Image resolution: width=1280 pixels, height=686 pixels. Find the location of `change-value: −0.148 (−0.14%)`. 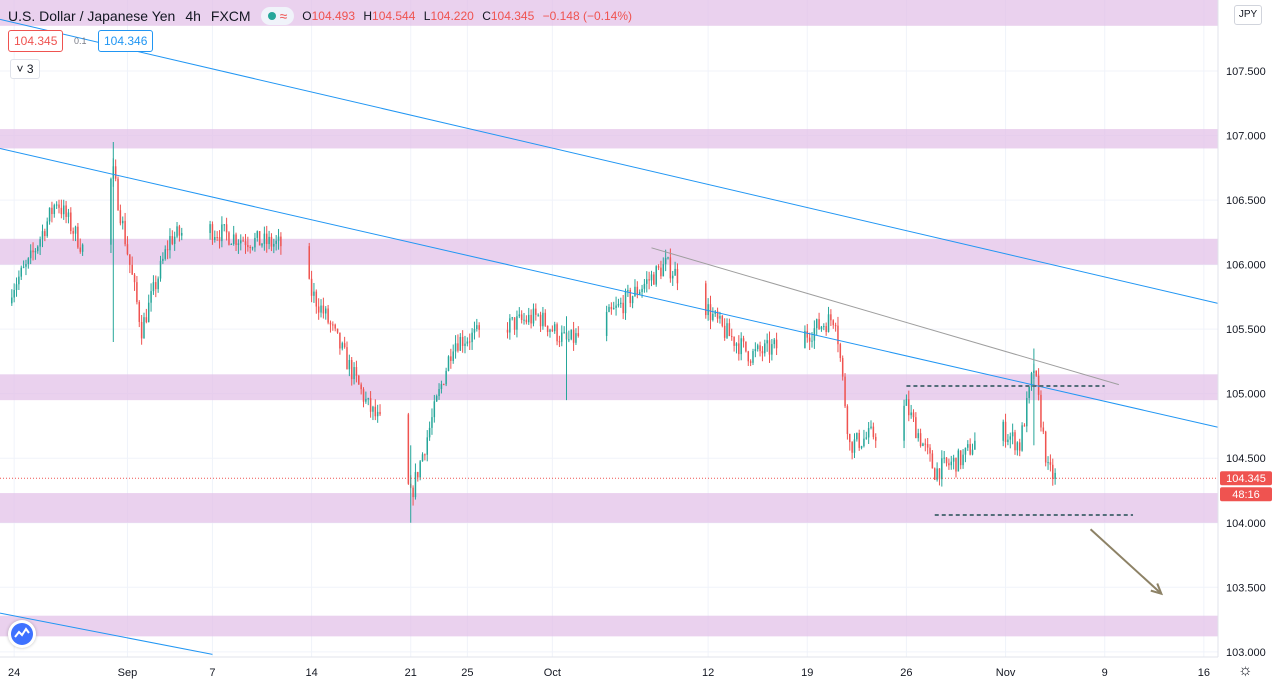

change-value: −0.148 (−0.14%) is located at coordinates (587, 16).